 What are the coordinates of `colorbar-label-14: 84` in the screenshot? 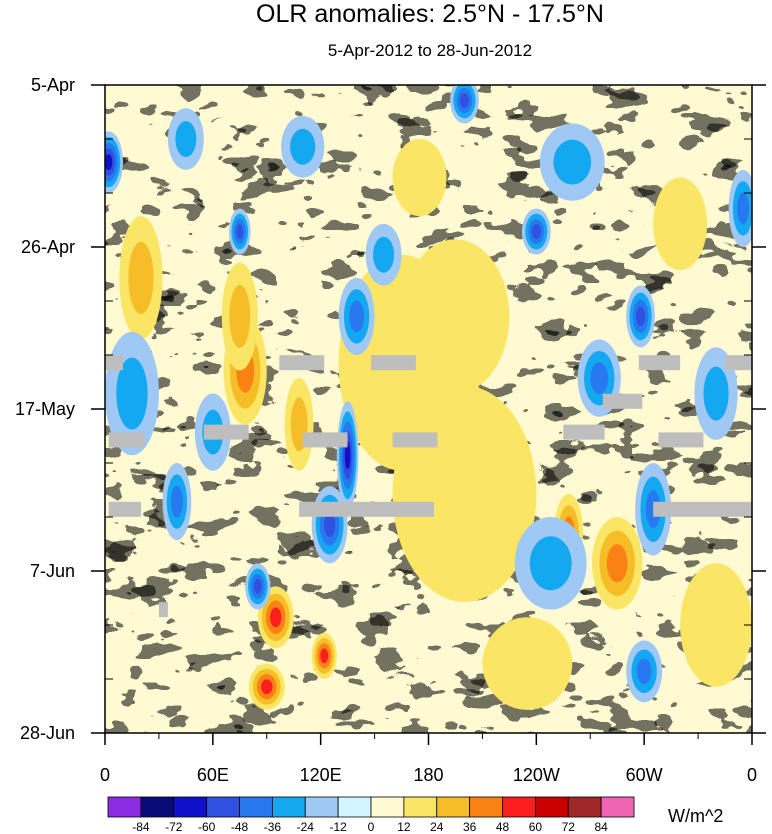 It's located at (601, 827).